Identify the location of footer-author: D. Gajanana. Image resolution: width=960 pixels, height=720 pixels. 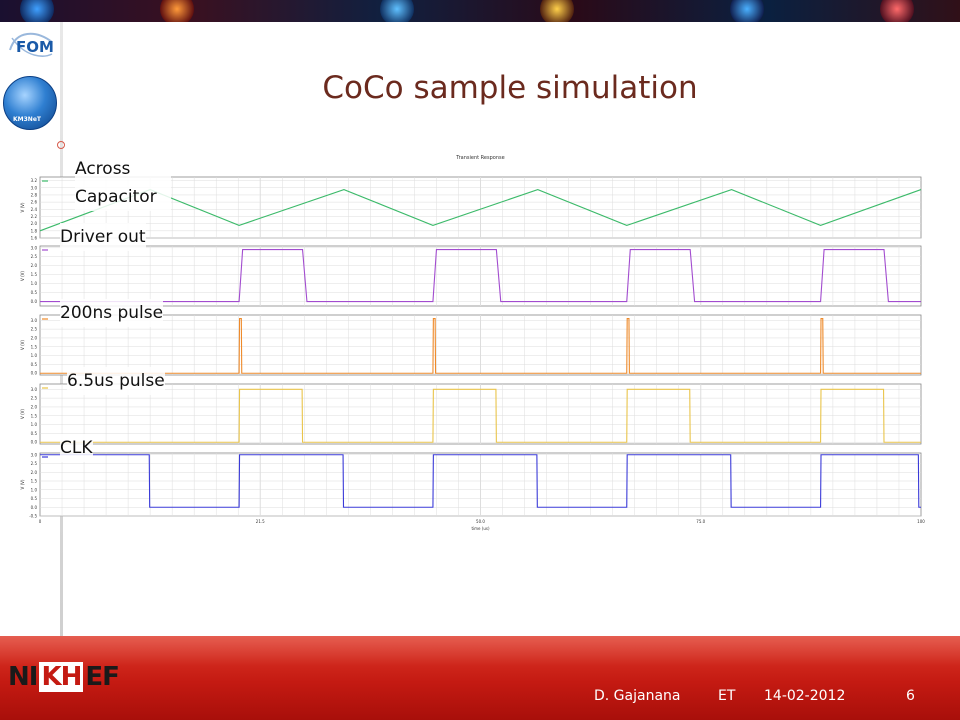
(637, 696).